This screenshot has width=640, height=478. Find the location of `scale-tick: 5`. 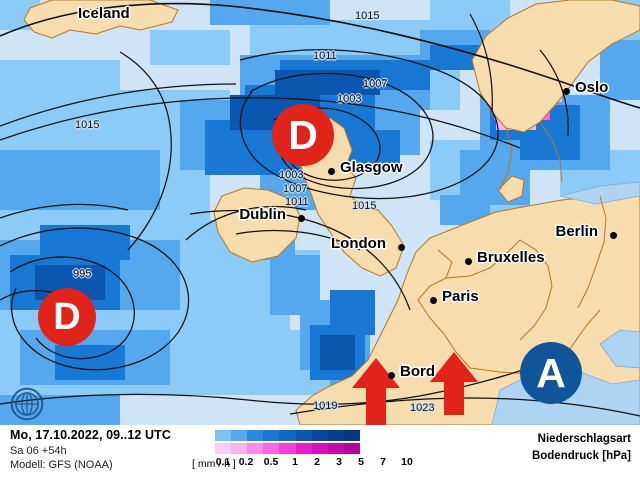

scale-tick: 5 is located at coordinates (361, 462).